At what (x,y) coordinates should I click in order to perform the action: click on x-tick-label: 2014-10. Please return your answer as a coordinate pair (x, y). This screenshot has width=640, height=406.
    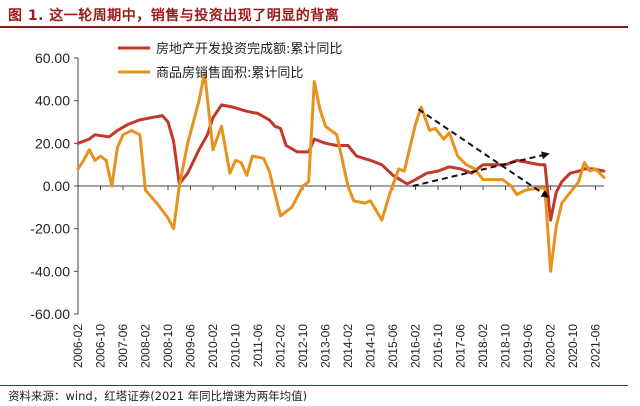
    Looking at the image, I should click on (371, 346).